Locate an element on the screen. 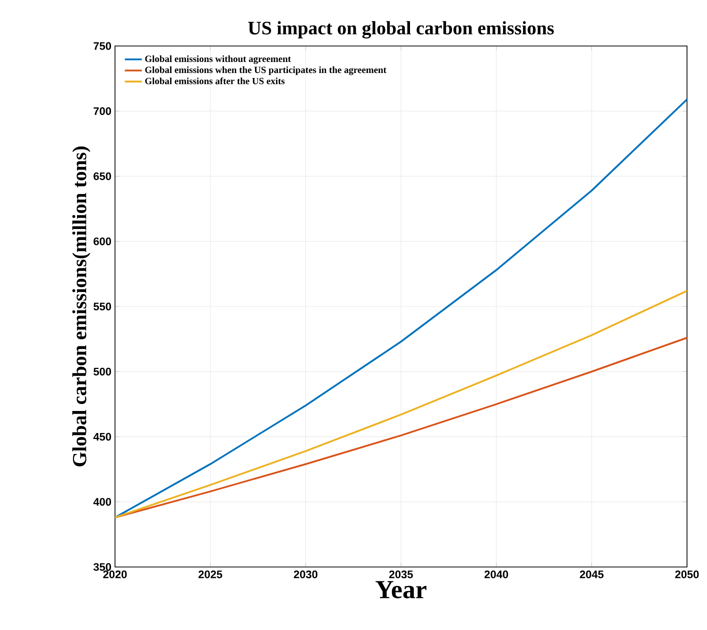 The height and width of the screenshot is (630, 707). y-tick-label: 750 is located at coordinates (103, 46).